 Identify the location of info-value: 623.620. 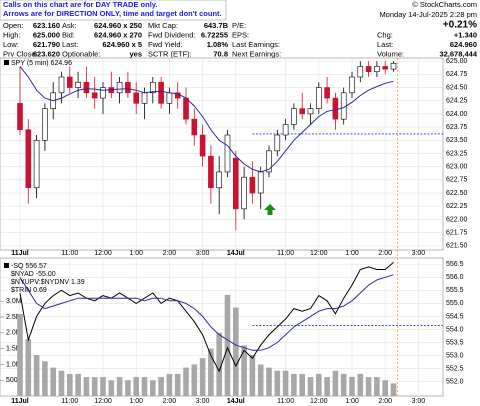
(46, 53).